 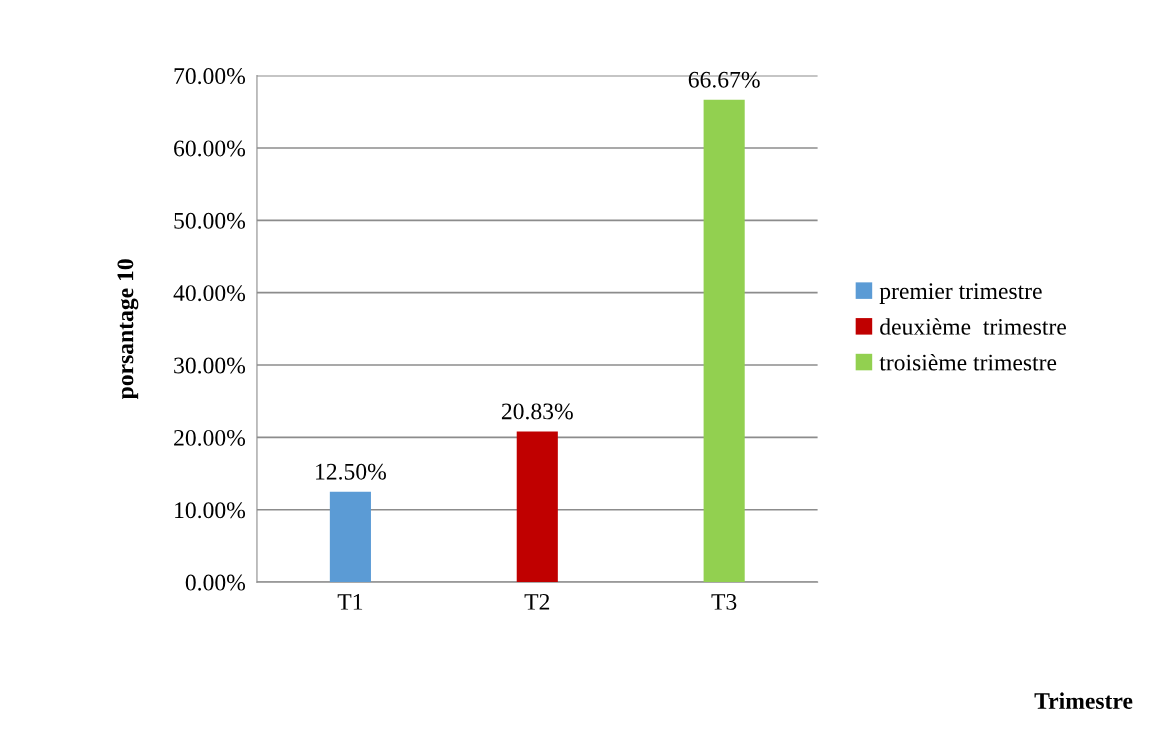 What do you see at coordinates (210, 437) in the screenshot?
I see `y-tick-label: 20.00%` at bounding box center [210, 437].